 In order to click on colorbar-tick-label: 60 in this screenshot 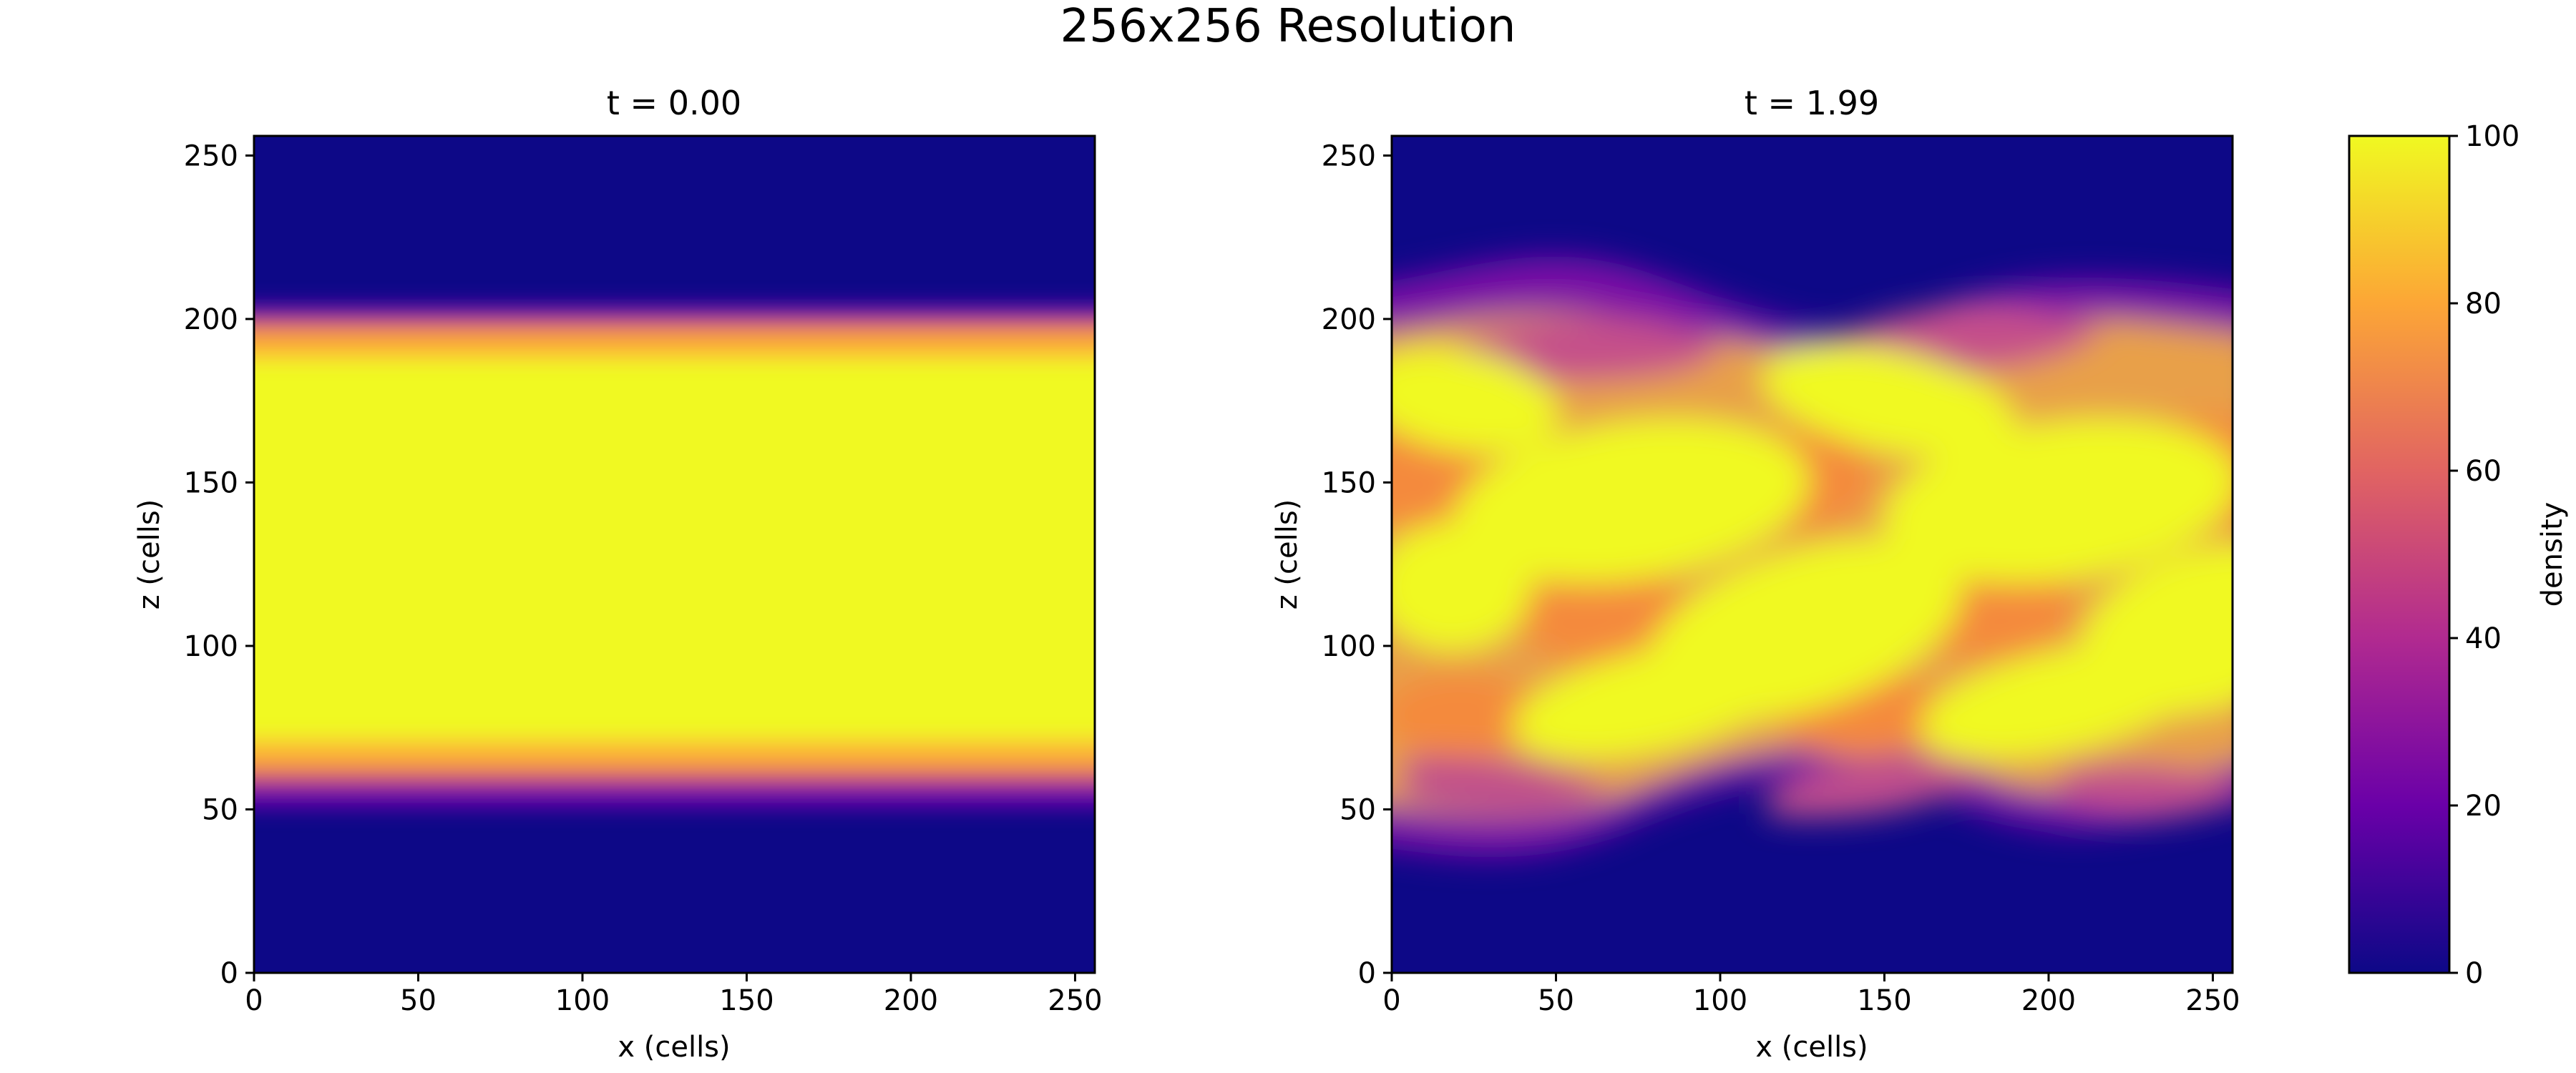, I will do `click(2483, 471)`.